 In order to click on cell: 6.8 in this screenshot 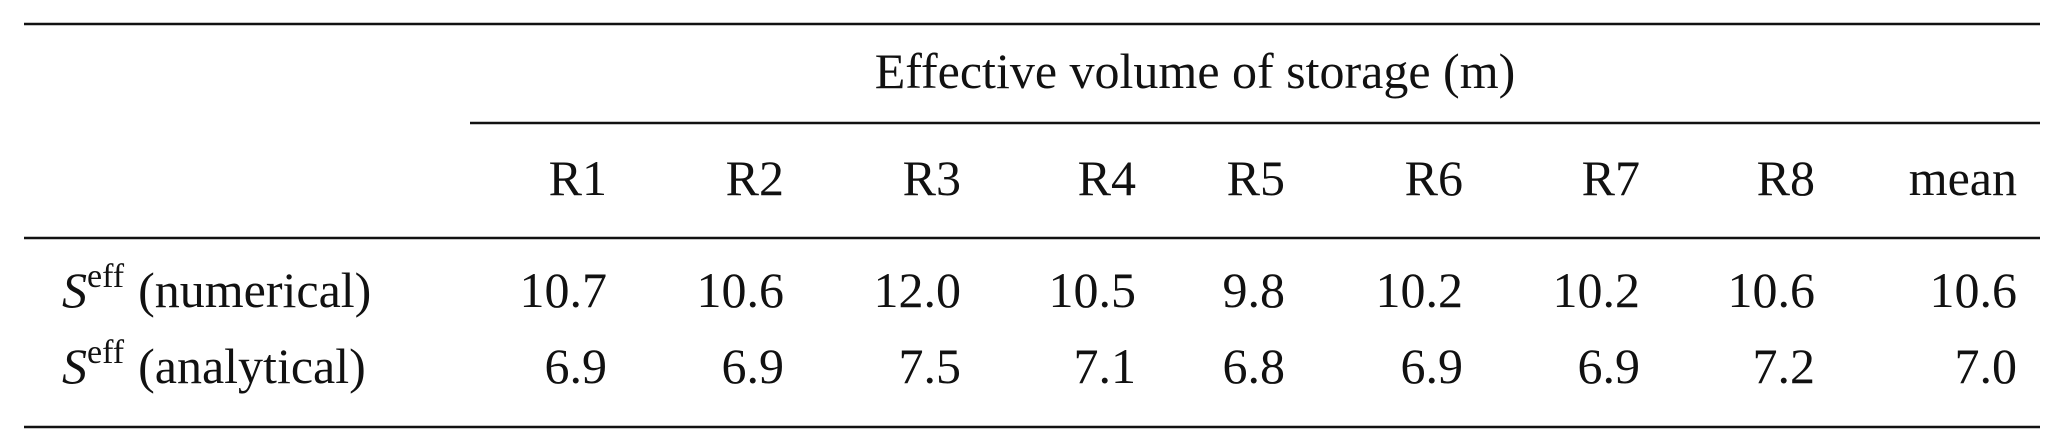, I will do `click(1254, 366)`.